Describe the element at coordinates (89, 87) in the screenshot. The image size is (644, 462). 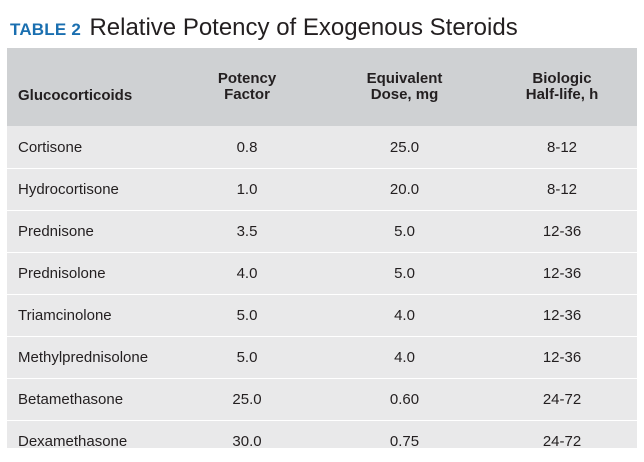
I see `column-header-glucocorticoids: Glucocorticoids` at that location.